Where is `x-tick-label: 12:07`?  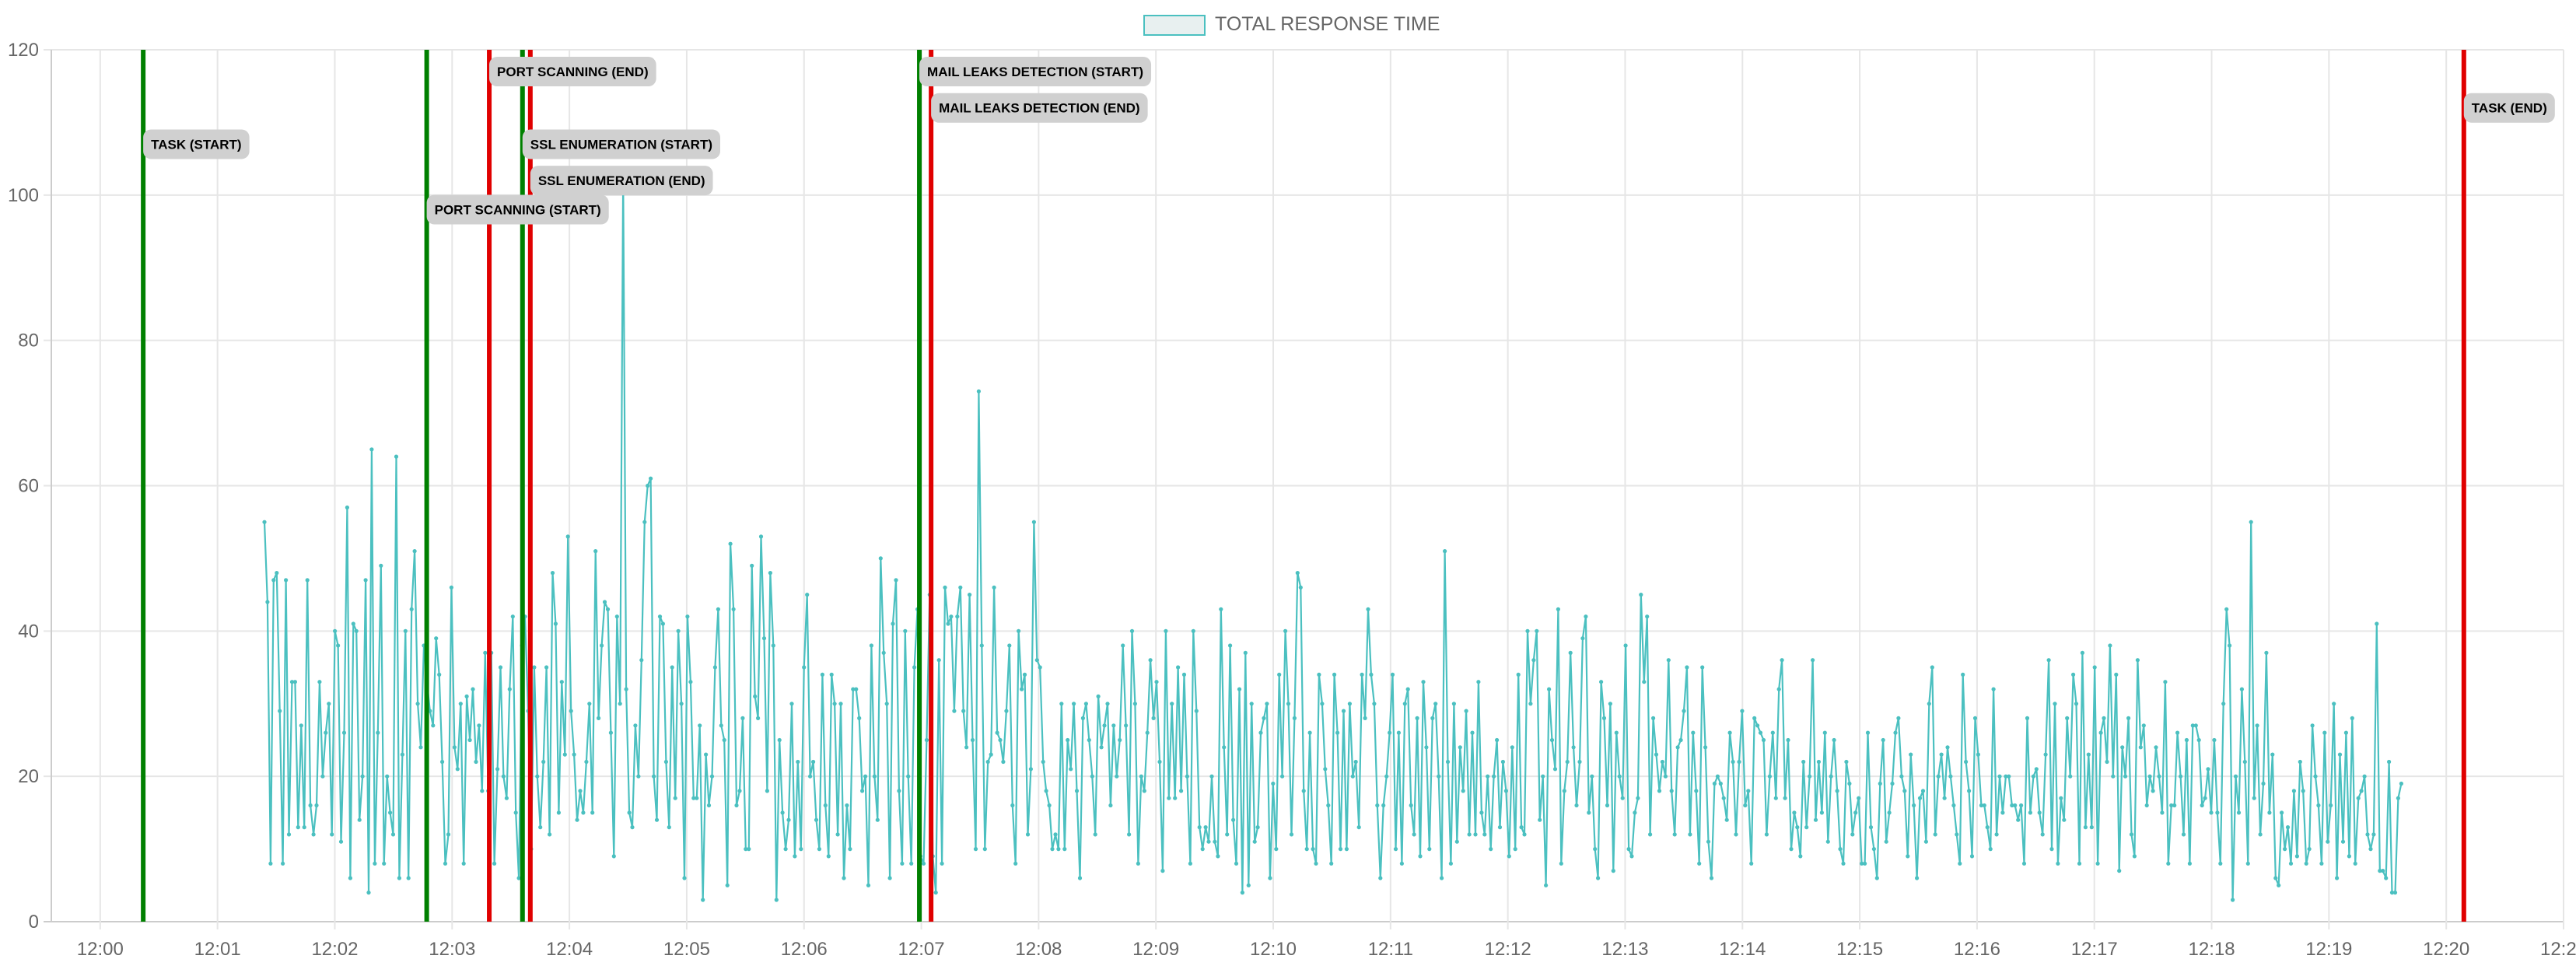
x-tick-label: 12:07 is located at coordinates (922, 950).